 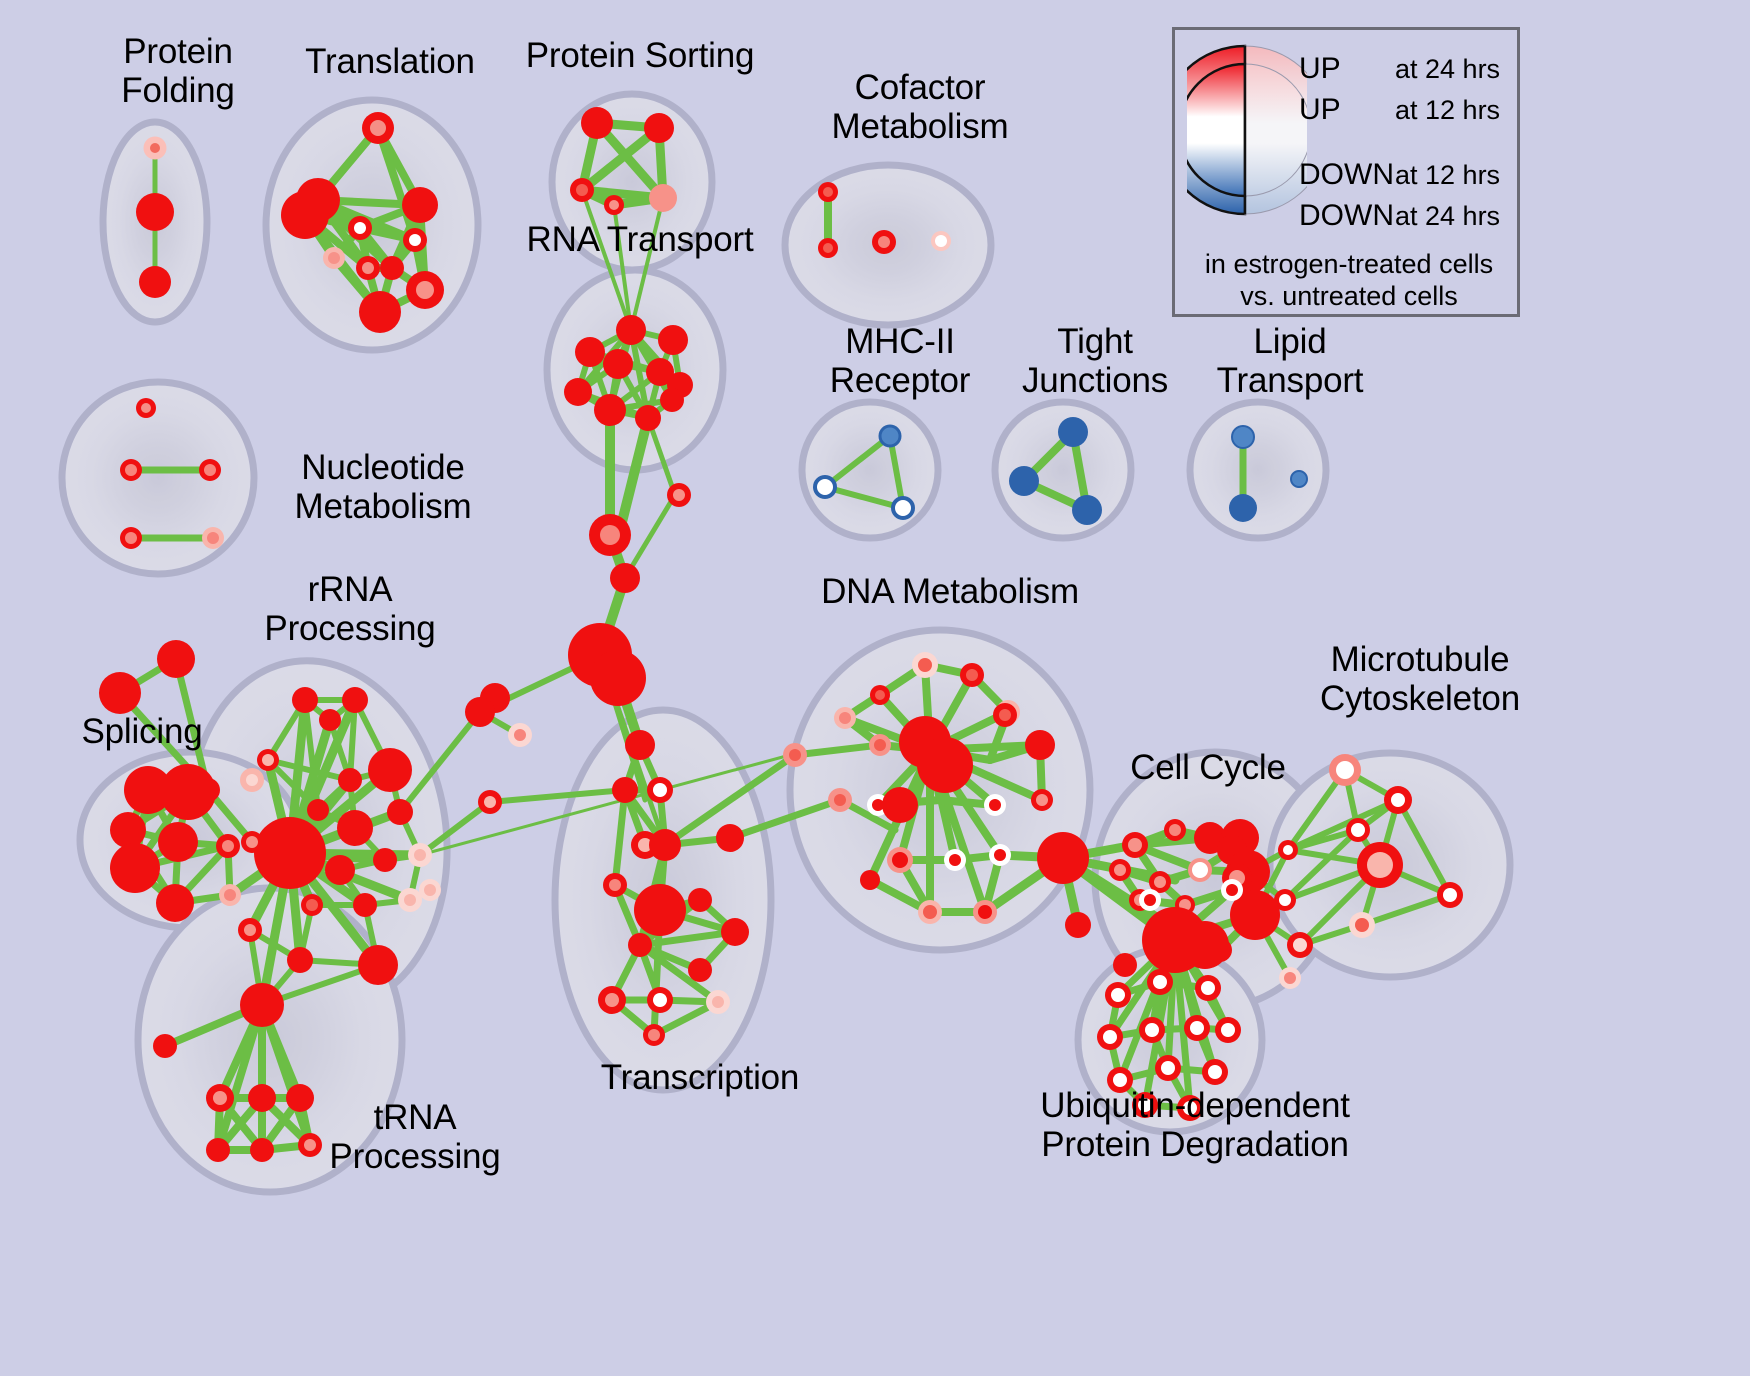 I want to click on node-group-rna-transport, so click(x=628, y=373).